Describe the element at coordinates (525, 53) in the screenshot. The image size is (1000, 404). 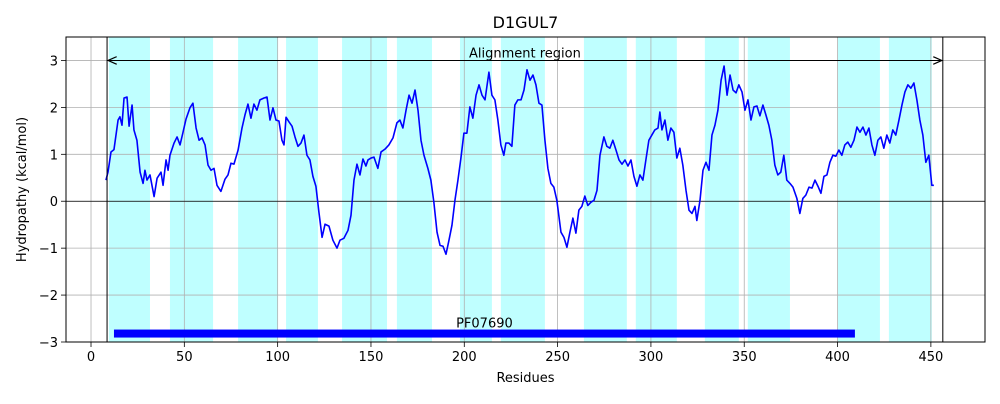
I see `alignment-label: Alignment region` at that location.